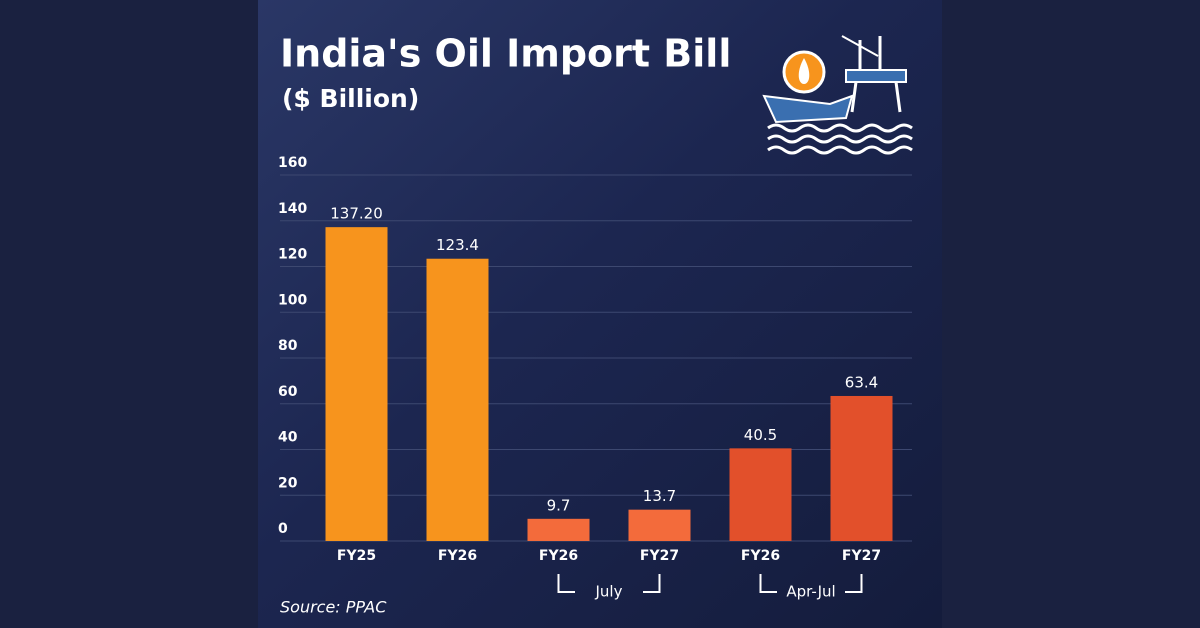  What do you see at coordinates (760, 435) in the screenshot?
I see `value-label: 40.5` at bounding box center [760, 435].